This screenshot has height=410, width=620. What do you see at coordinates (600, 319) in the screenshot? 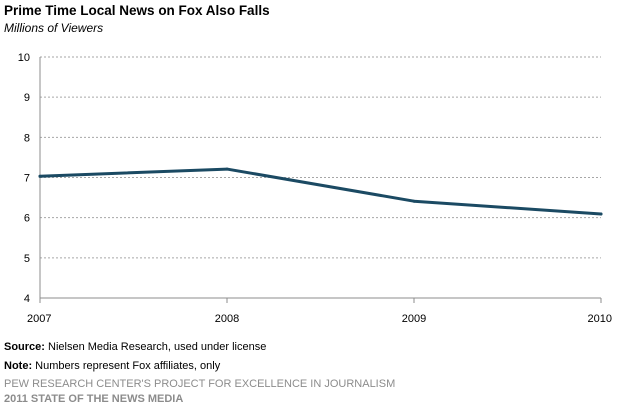
I see `x-tick-2010: 2010` at bounding box center [600, 319].